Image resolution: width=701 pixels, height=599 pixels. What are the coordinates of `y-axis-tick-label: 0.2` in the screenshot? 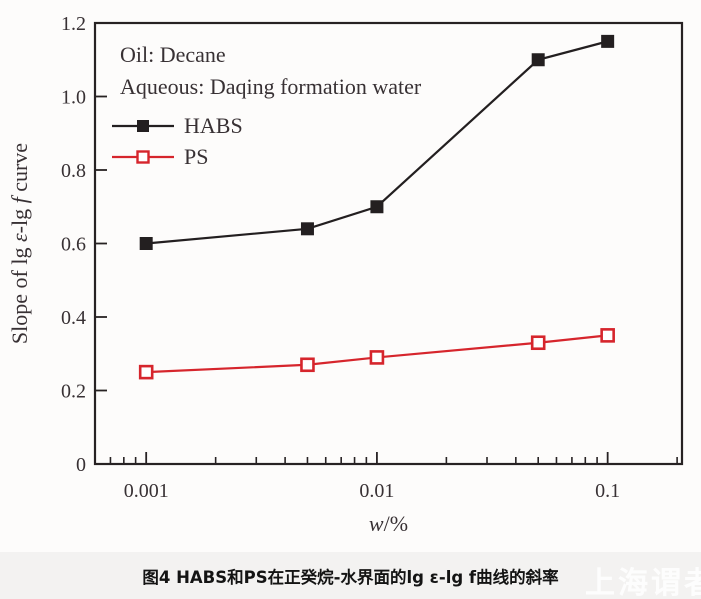 It's located at (73, 392).